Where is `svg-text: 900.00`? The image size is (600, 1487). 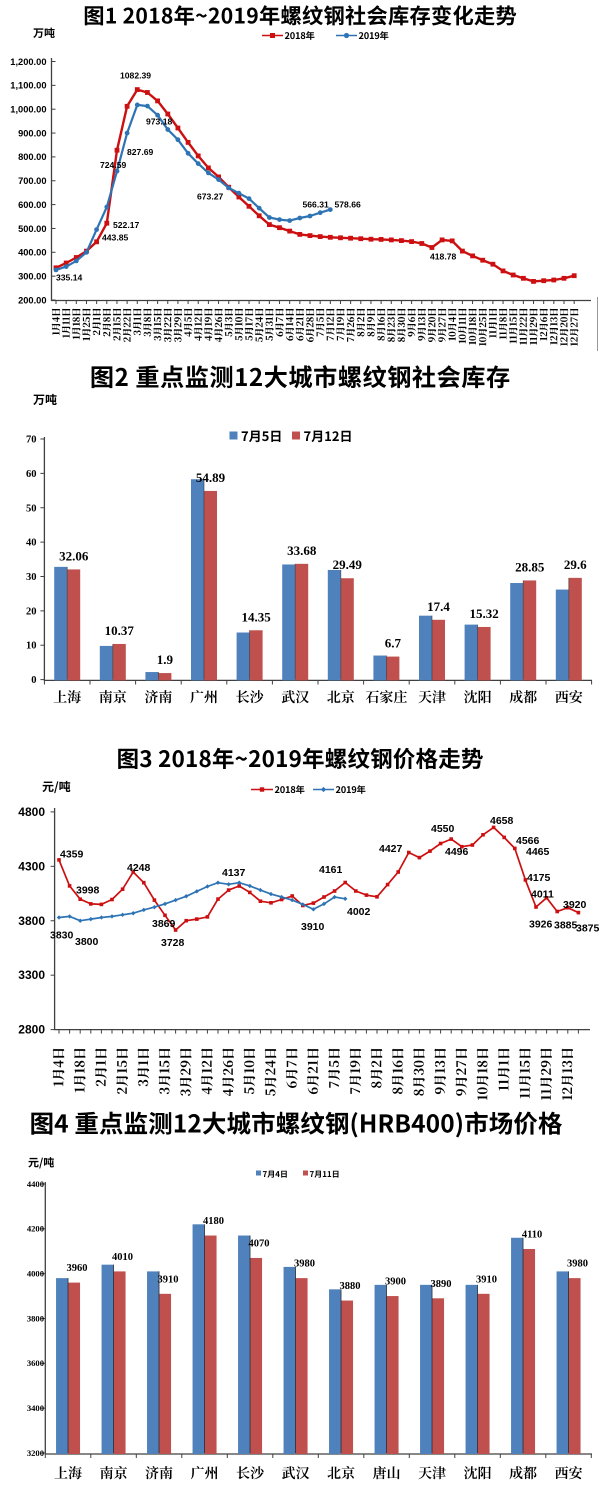 svg-text: 900.00 is located at coordinates (32, 133).